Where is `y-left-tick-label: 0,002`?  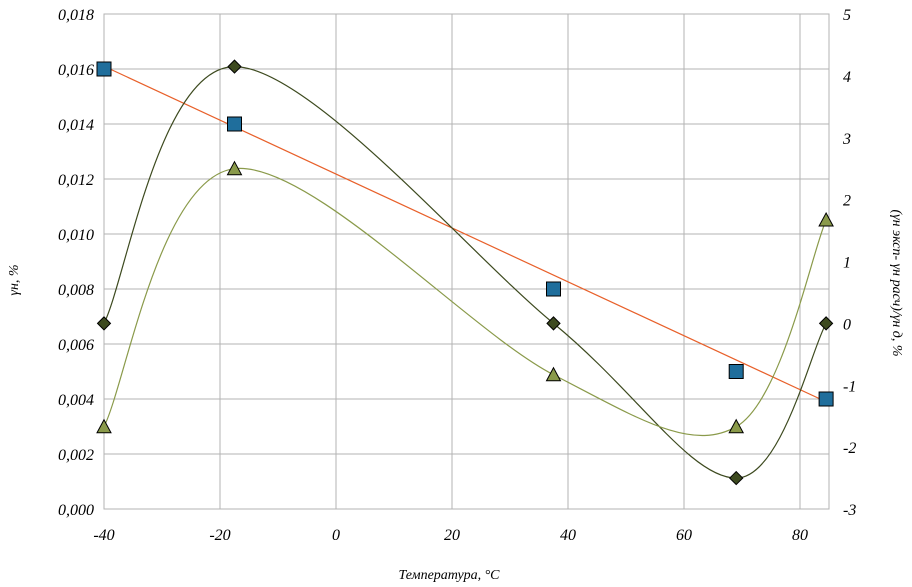
y-left-tick-label: 0,002 is located at coordinates (76, 455).